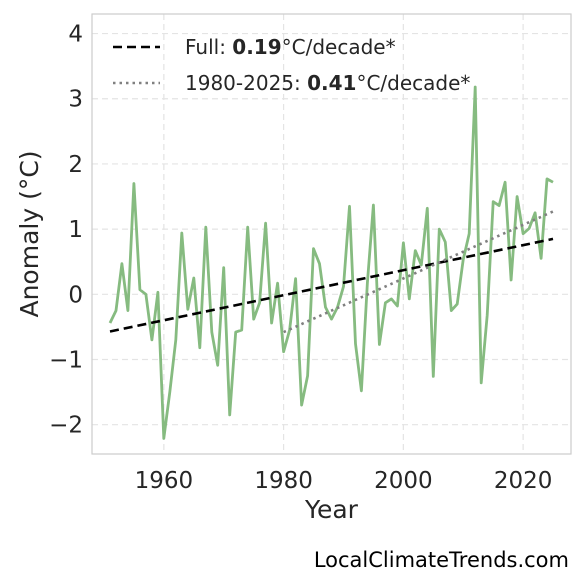 This screenshot has height=580, width=585. Describe the element at coordinates (441, 560) in the screenshot. I see `watermark: LocalClimateTrends.com` at that location.